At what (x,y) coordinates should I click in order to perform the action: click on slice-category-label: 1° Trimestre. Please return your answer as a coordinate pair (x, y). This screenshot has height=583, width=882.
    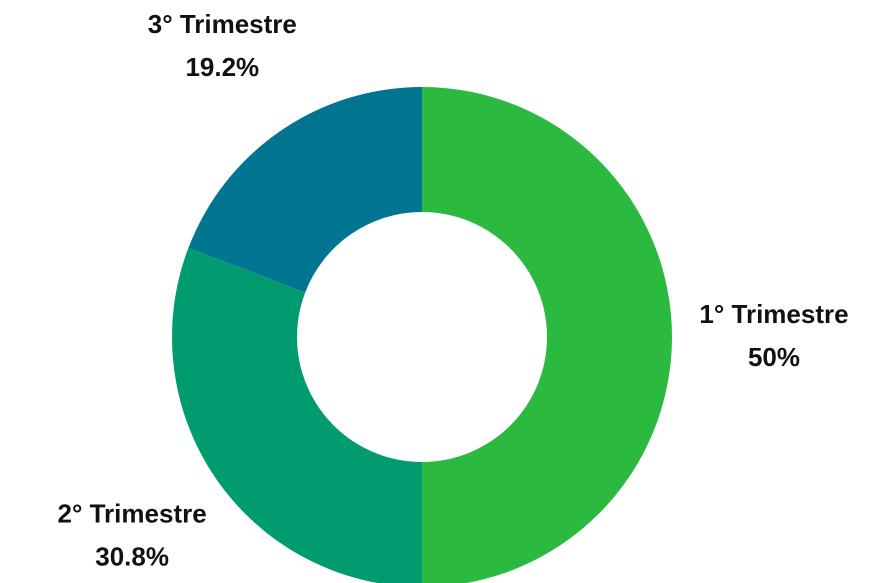
    Looking at the image, I should click on (773, 314).